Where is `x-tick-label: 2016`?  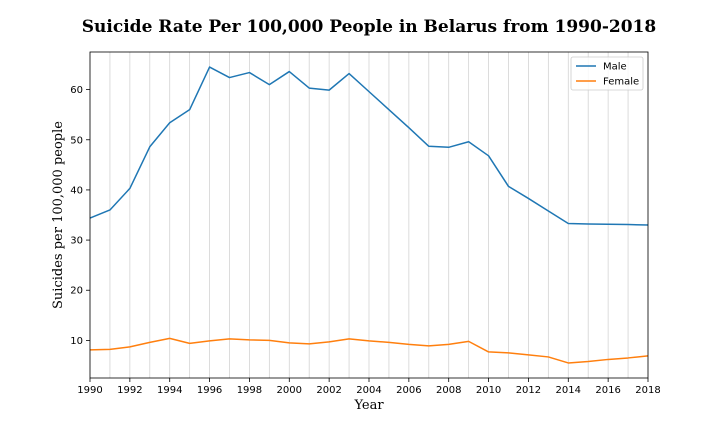 x-tick-label: 2016 is located at coordinates (607, 390).